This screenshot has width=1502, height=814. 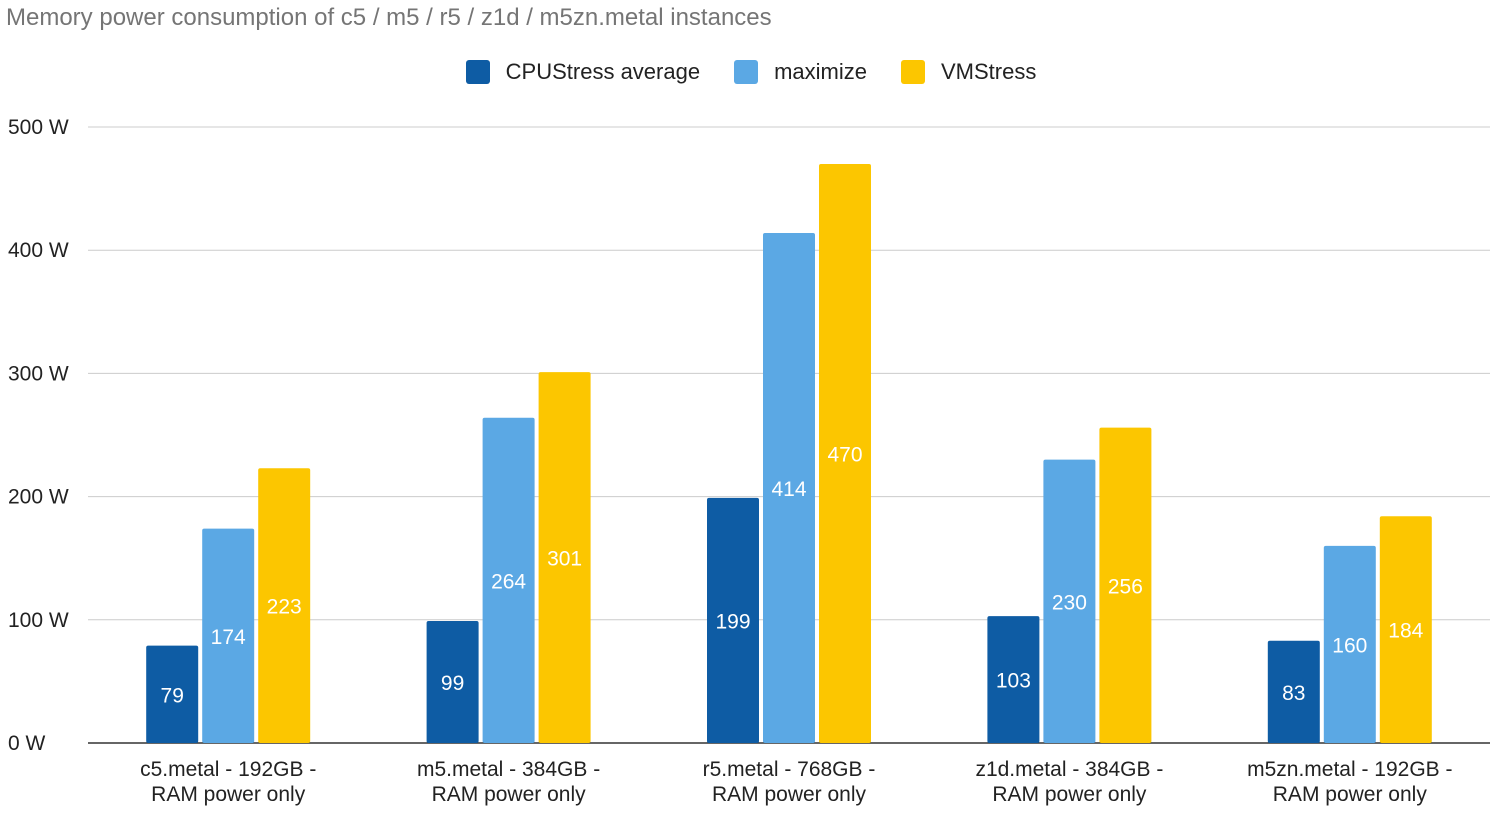 What do you see at coordinates (38, 250) in the screenshot?
I see `y-tick-label: 400 W` at bounding box center [38, 250].